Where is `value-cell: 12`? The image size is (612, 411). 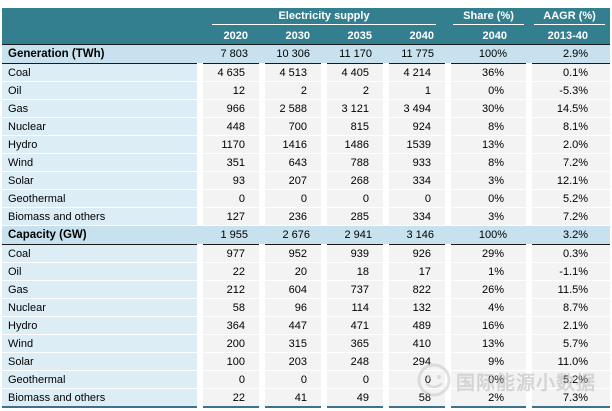
value-cell: 12 is located at coordinates (229, 90).